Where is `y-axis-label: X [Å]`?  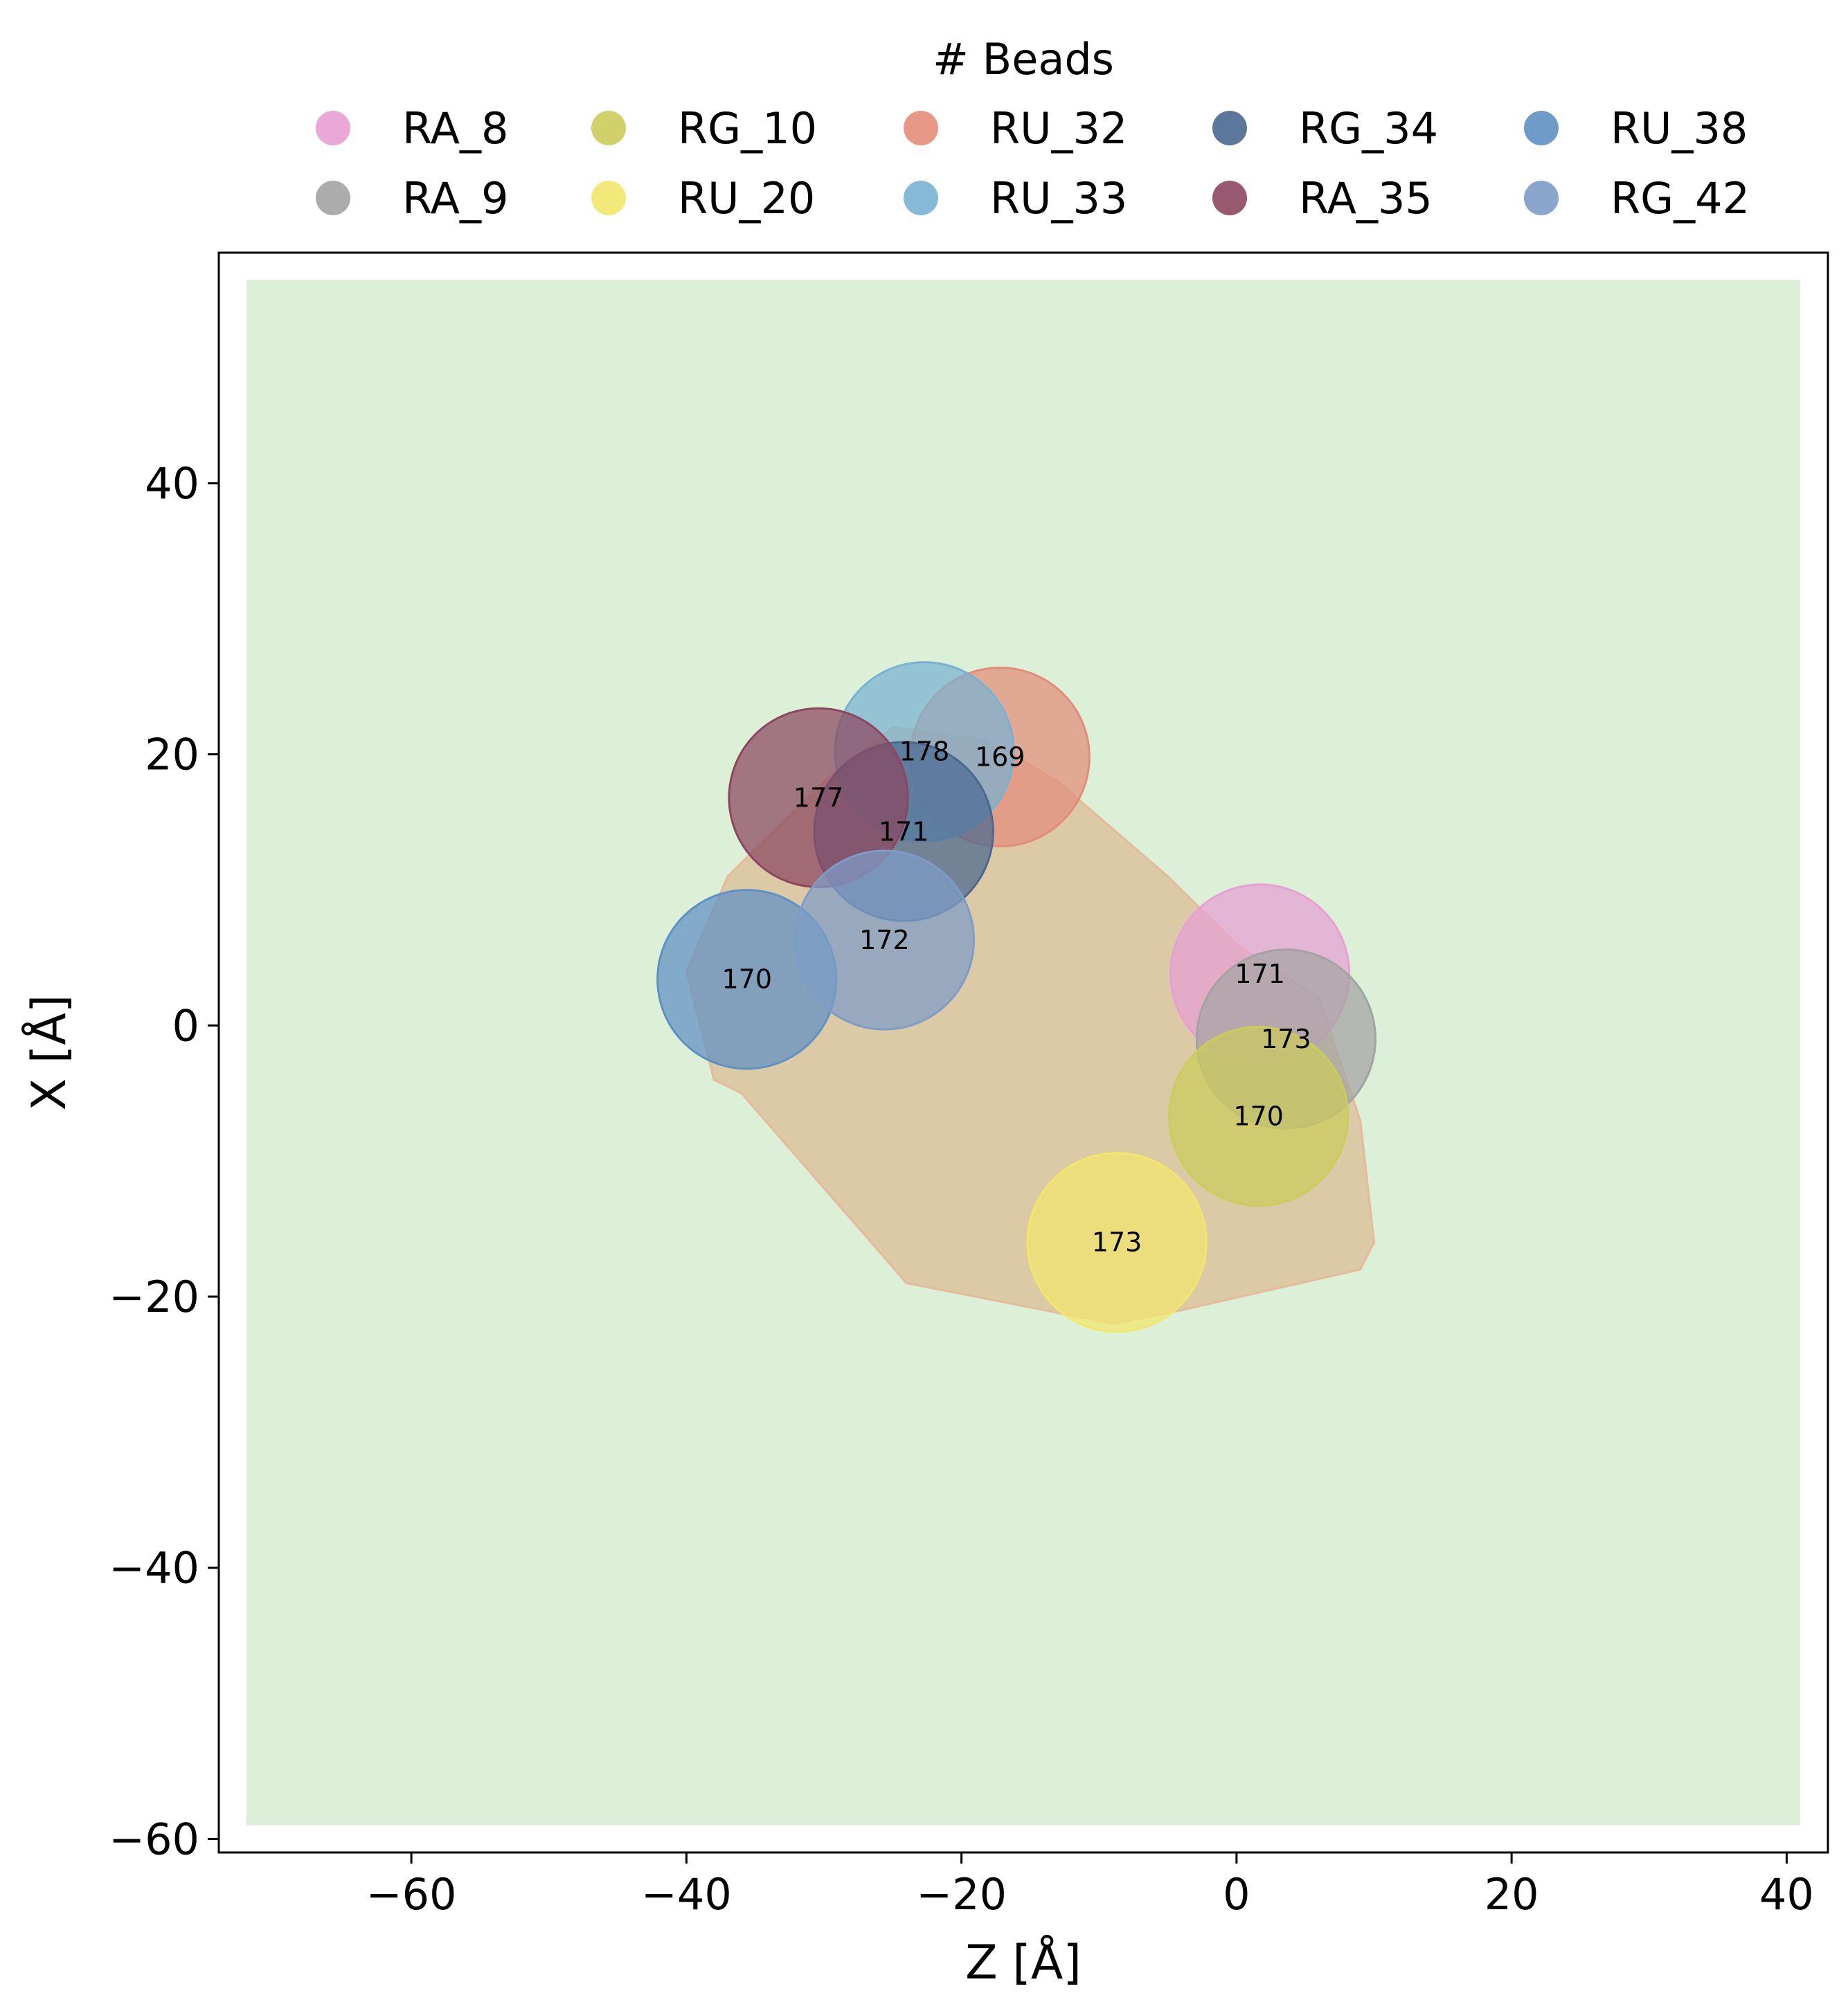 y-axis-label: X [Å] is located at coordinates (49, 1053).